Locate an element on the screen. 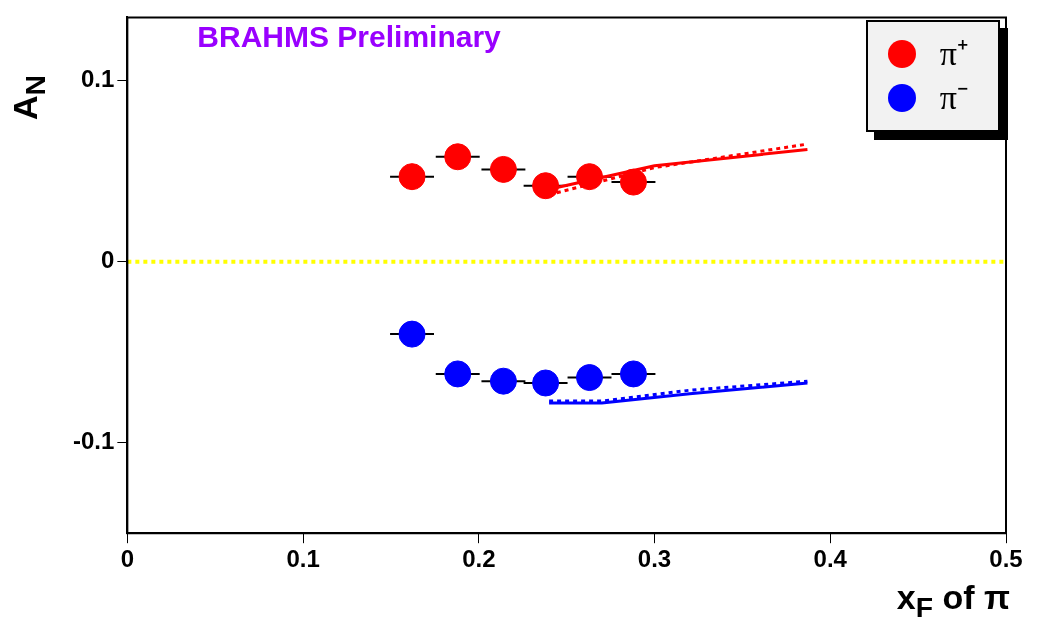  legend-label: π⁺ is located at coordinates (953, 54).